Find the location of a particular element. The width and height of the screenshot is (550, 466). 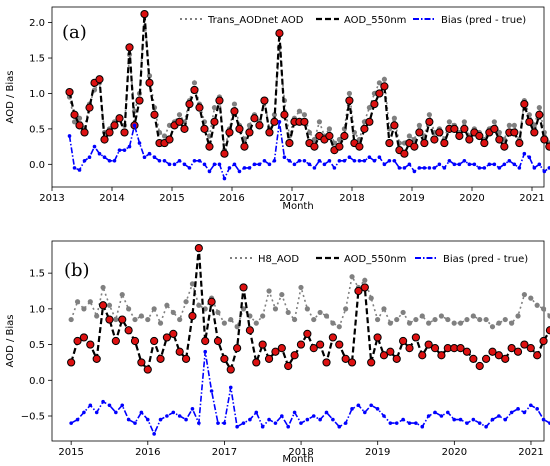

legend-b-label-3: Bias (pred - true) is located at coordinates (485, 259).